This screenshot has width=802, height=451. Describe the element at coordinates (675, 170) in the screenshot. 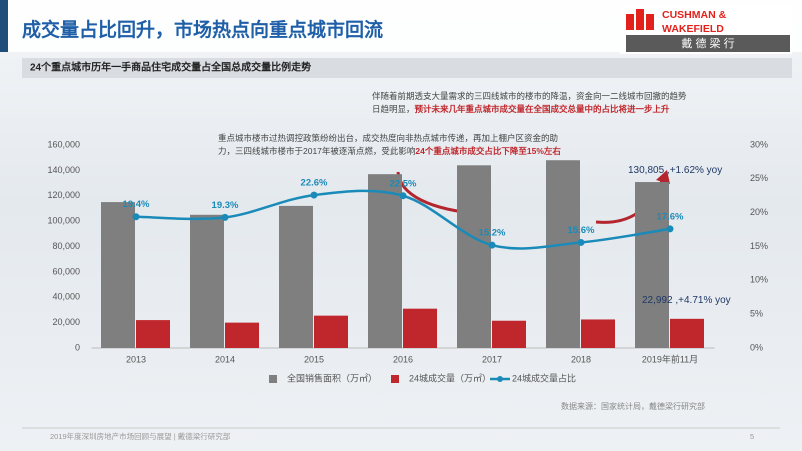

I see `annotation: 130,805 ,+1.62% yoy` at that location.